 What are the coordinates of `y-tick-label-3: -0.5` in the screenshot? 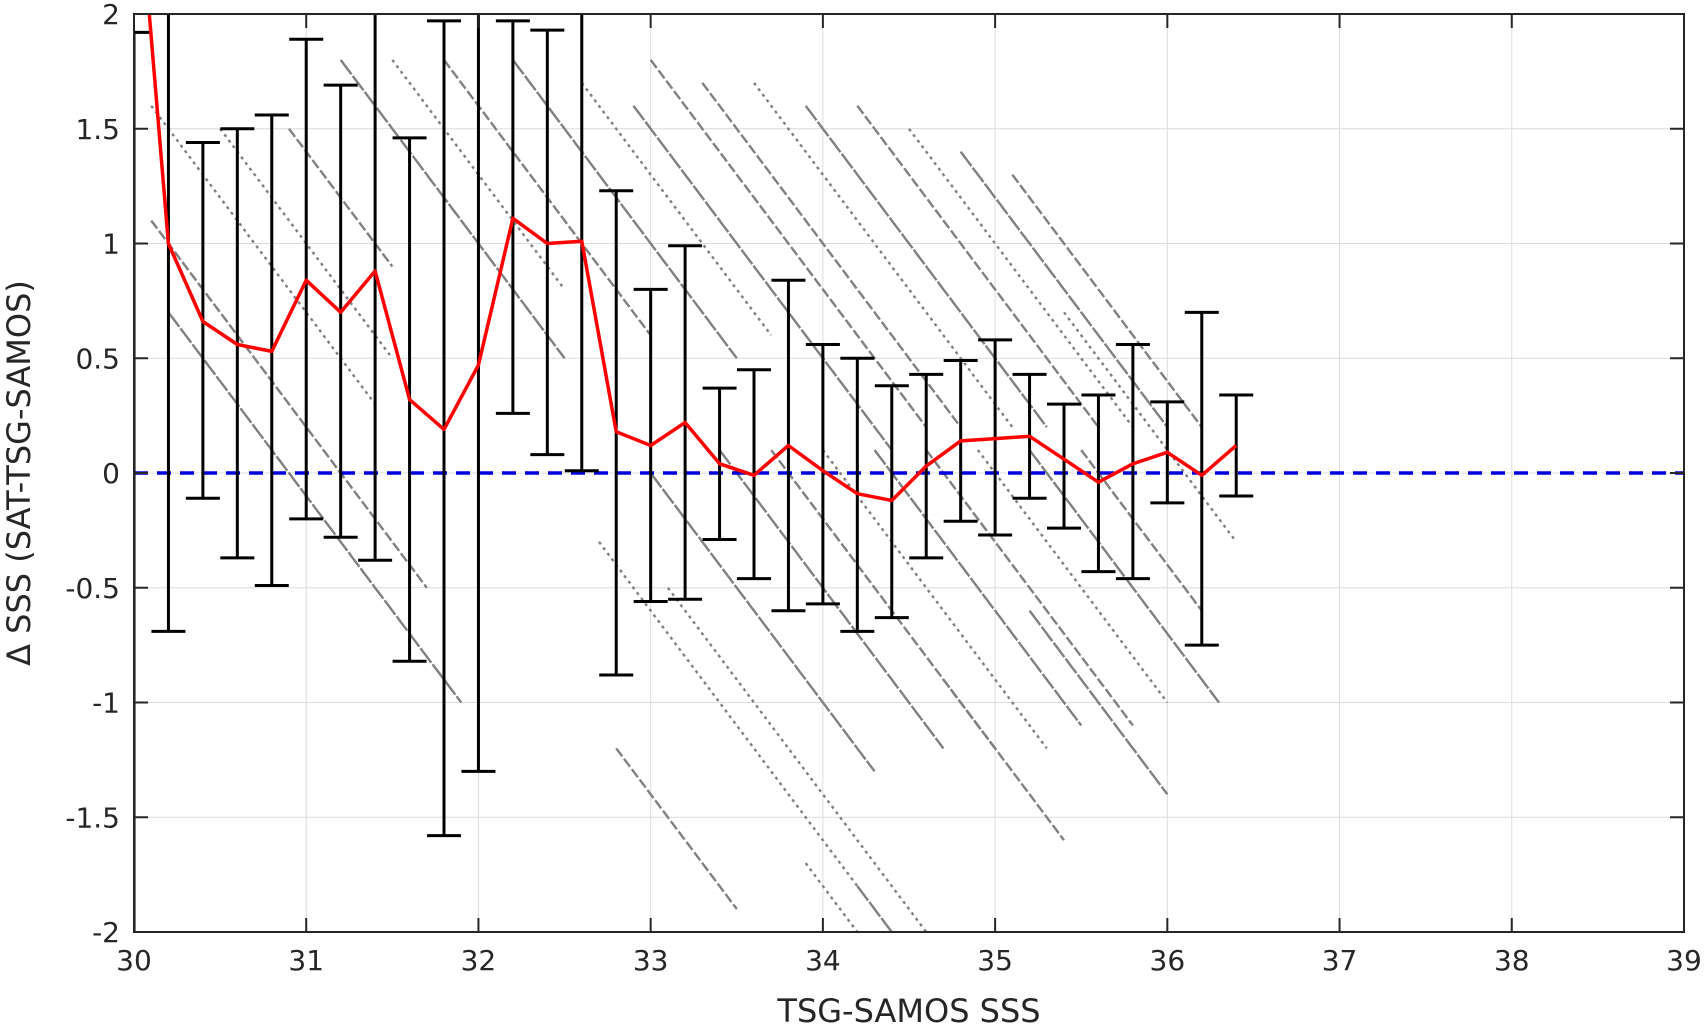 It's located at (92, 588).